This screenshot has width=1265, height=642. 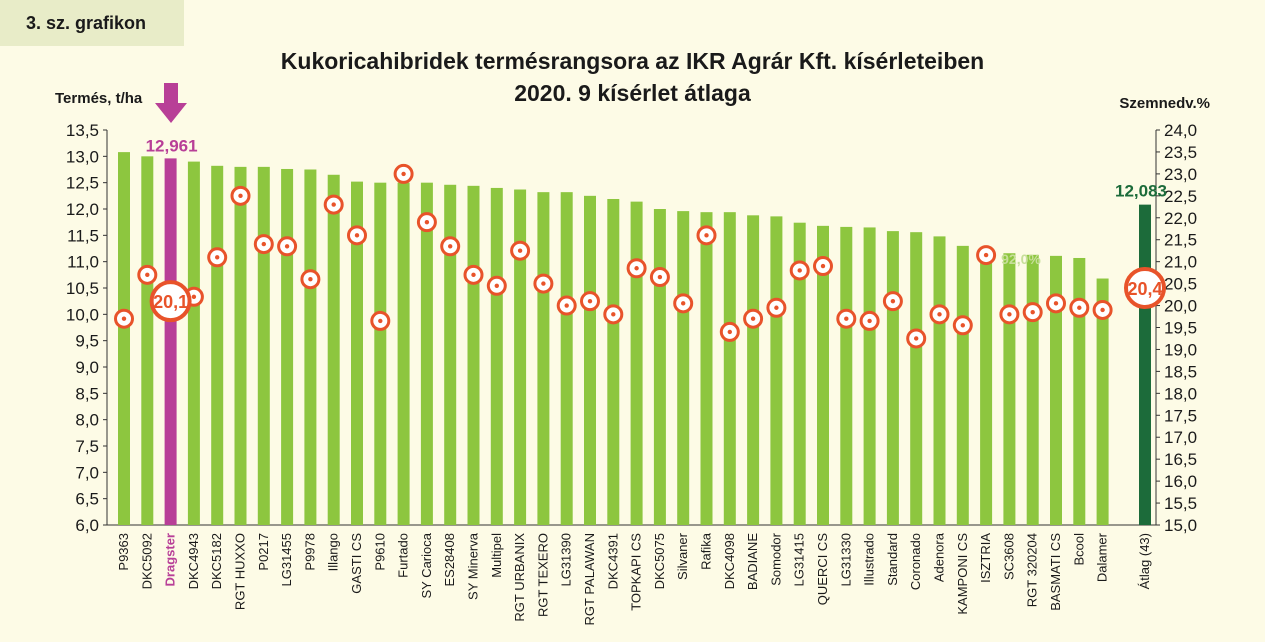 I want to click on y2-tick-label: 15,0, so click(x=1180, y=525).